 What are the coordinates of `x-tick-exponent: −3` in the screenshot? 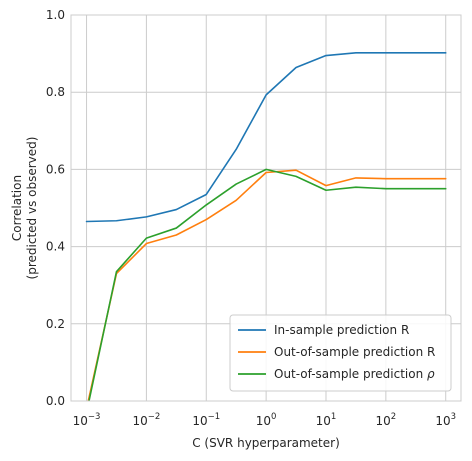 It's located at (94, 417).